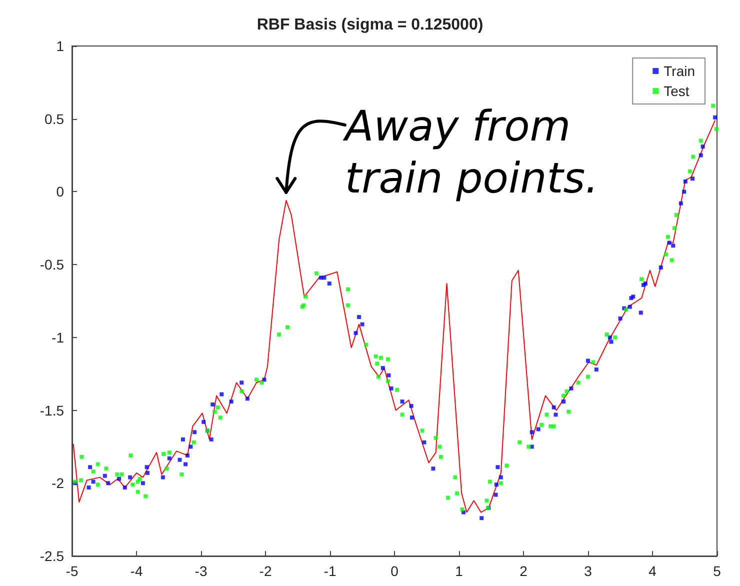 The width and height of the screenshot is (740, 586). I want to click on x-tick-label: -5, so click(72, 571).